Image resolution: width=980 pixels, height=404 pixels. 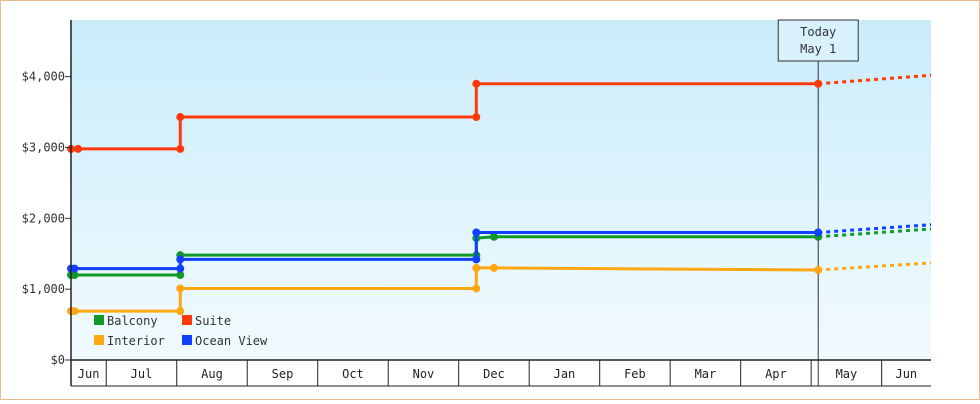 I want to click on x-tick-label: Mar, so click(x=706, y=374).